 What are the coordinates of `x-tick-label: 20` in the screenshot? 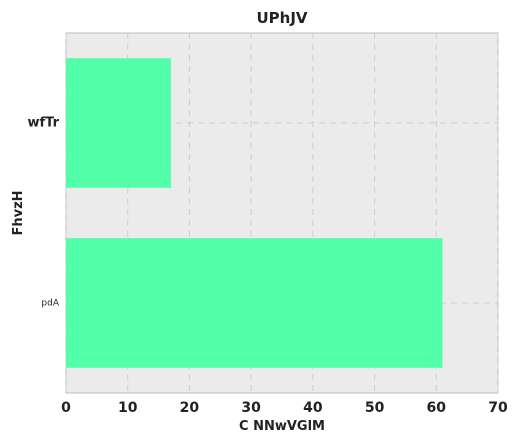 It's located at (190, 408).